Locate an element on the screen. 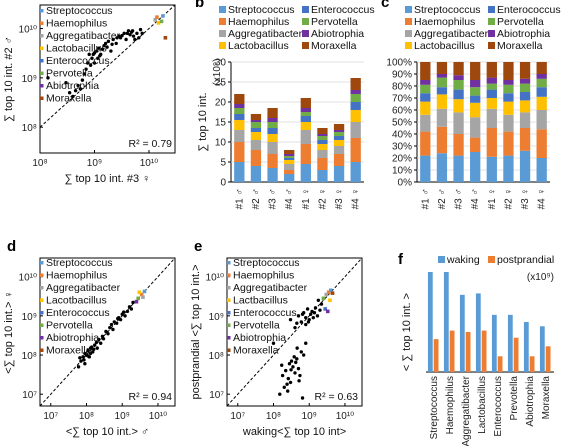 Image resolution: width=566 pixels, height=446 pixels. identity-line is located at coordinates (294, 332).